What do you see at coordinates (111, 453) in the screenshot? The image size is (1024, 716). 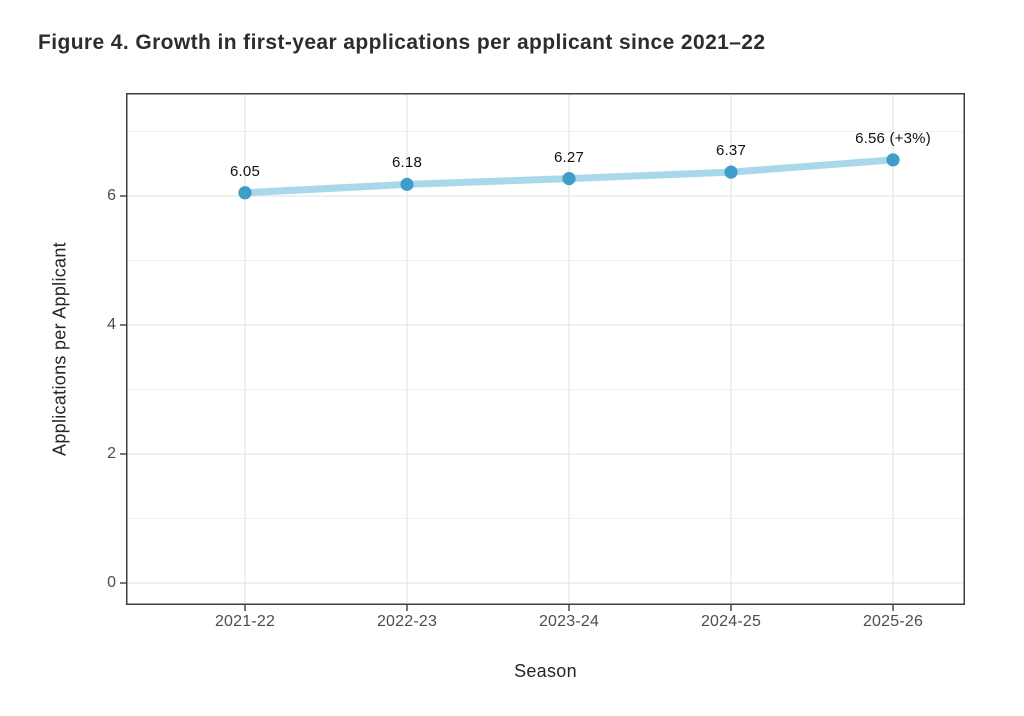 I see `y-tick-label: 2` at bounding box center [111, 453].